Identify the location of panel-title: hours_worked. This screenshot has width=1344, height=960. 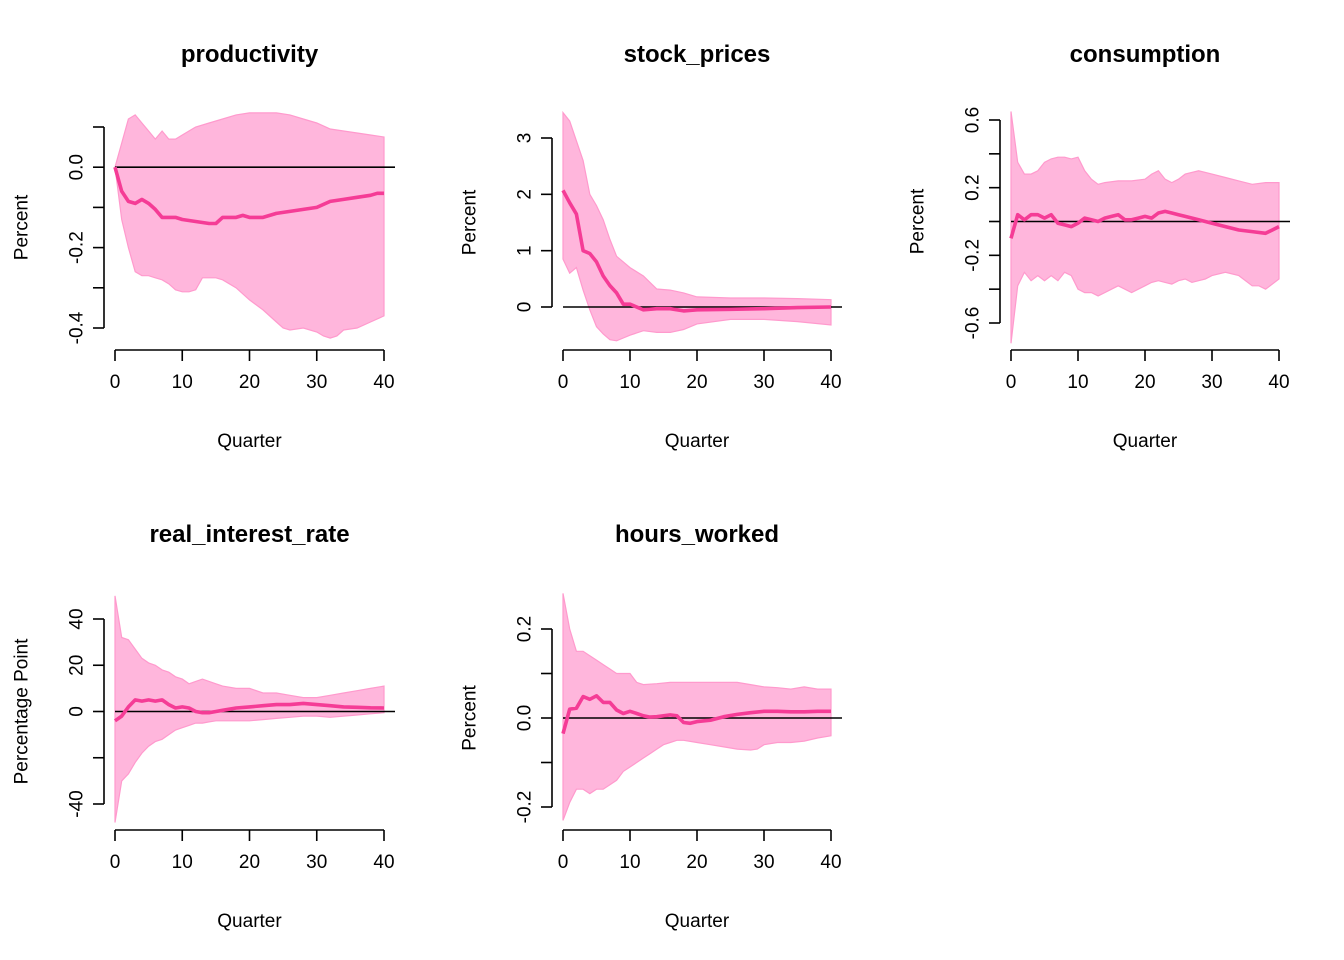
(697, 534).